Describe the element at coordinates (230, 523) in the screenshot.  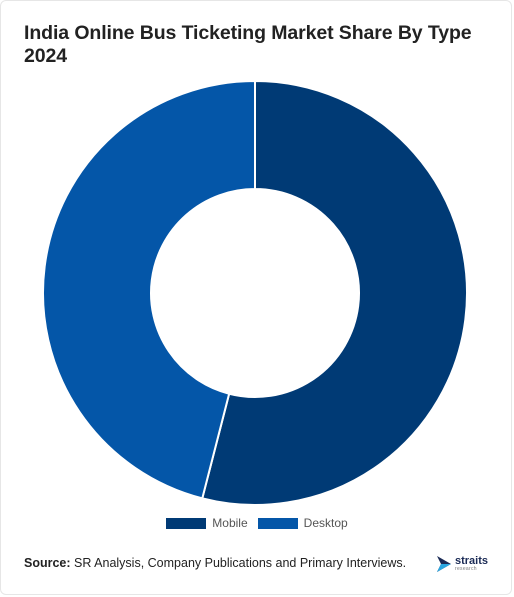
I see `legend-label-mobile: Mobile` at that location.